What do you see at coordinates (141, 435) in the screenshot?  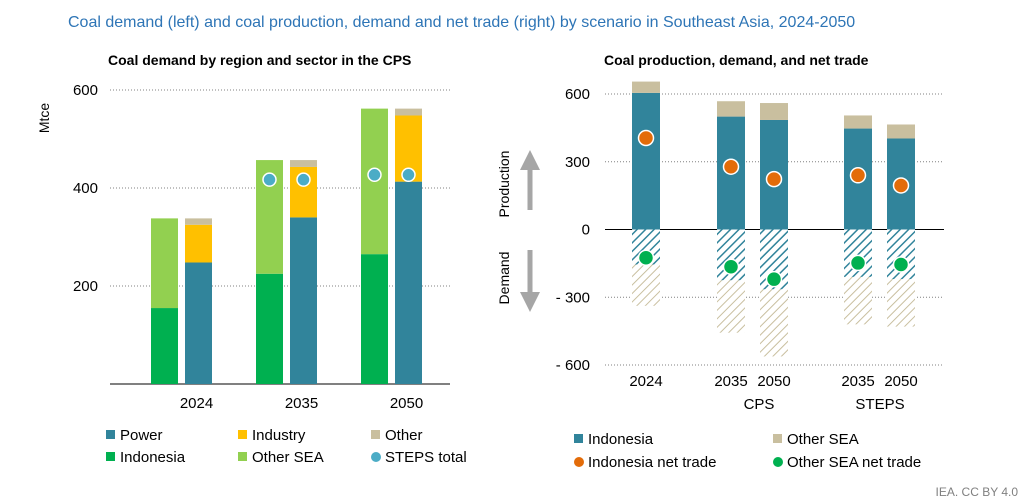 I see `legend-label-power: Power` at bounding box center [141, 435].